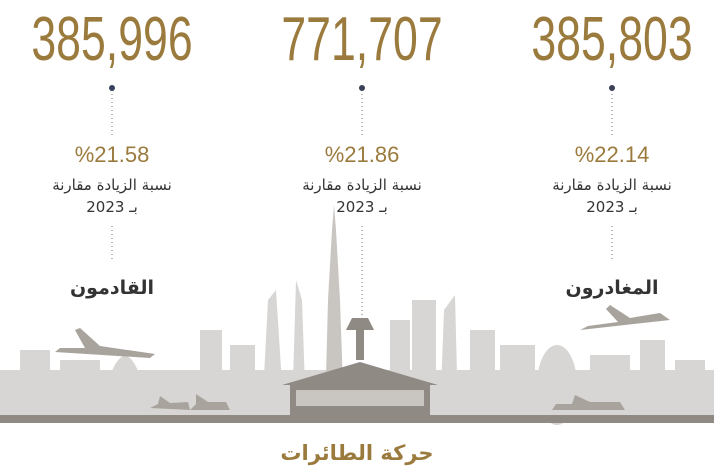  What do you see at coordinates (362, 154) in the screenshot?
I see `stat-percent: %21.86` at bounding box center [362, 154].